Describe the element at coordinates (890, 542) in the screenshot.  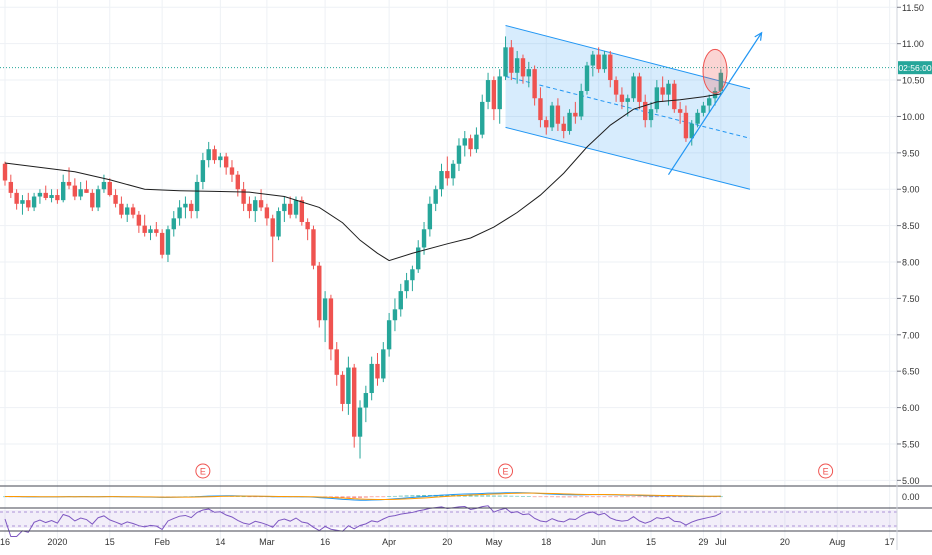
I see `time-axis-label: 17` at that location.